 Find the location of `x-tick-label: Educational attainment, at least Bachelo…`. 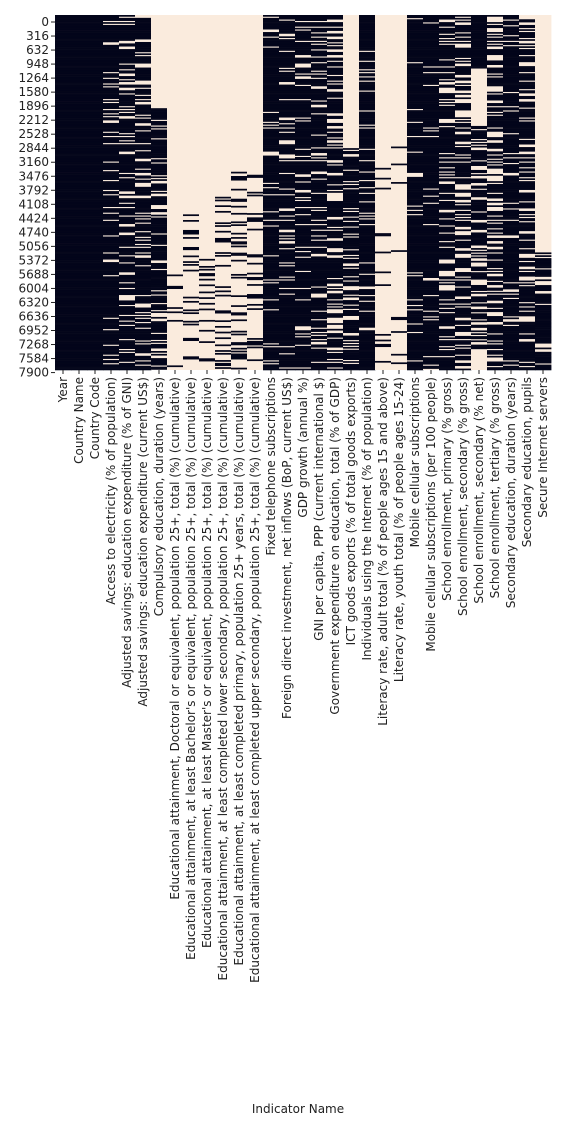

x-tick-label: Educational attainment, at least Bachelo… is located at coordinates (191, 668).